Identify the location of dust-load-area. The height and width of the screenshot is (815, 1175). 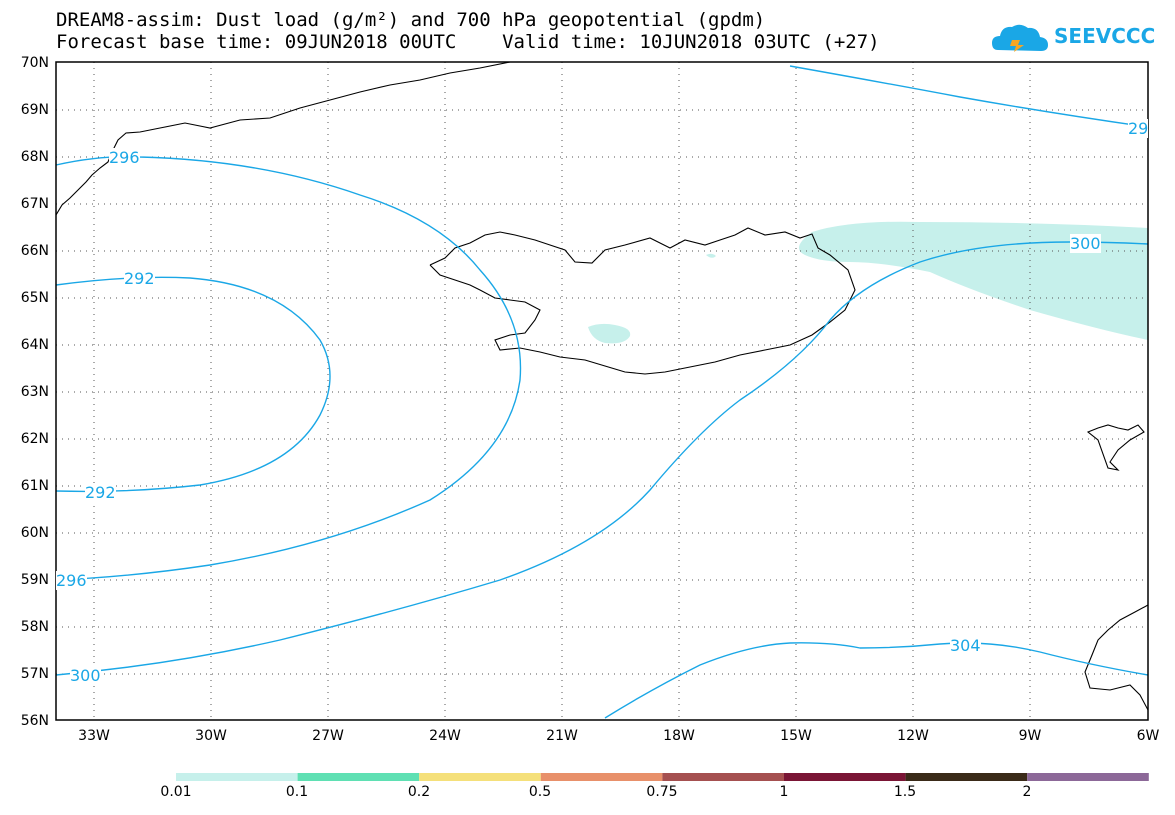
(868, 282).